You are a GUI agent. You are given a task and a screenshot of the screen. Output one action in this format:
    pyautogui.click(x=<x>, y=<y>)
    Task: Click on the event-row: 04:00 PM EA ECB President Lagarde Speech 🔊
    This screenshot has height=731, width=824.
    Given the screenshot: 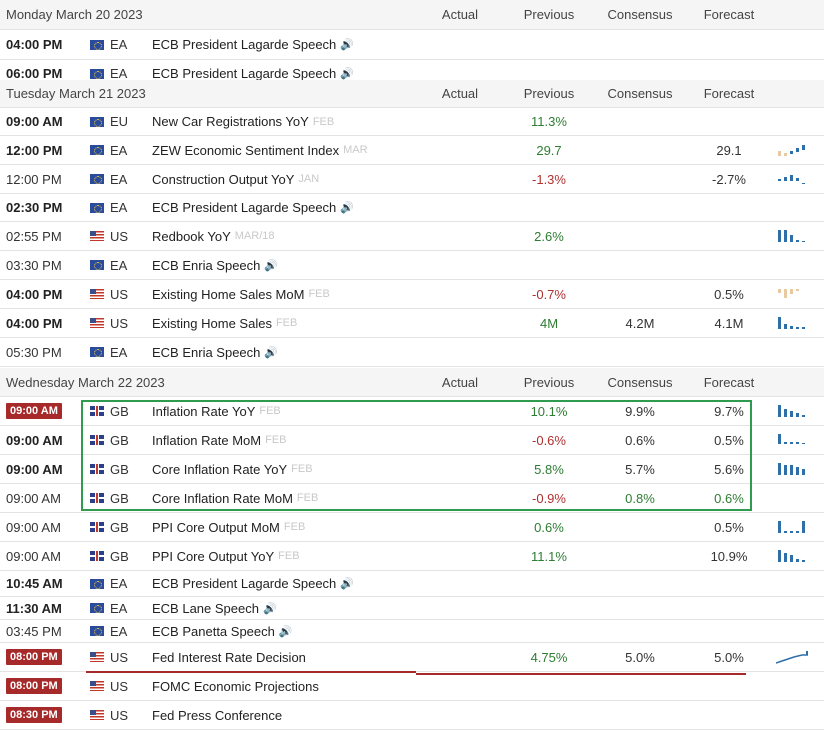 What is the action you would take?
    pyautogui.click(x=412, y=45)
    